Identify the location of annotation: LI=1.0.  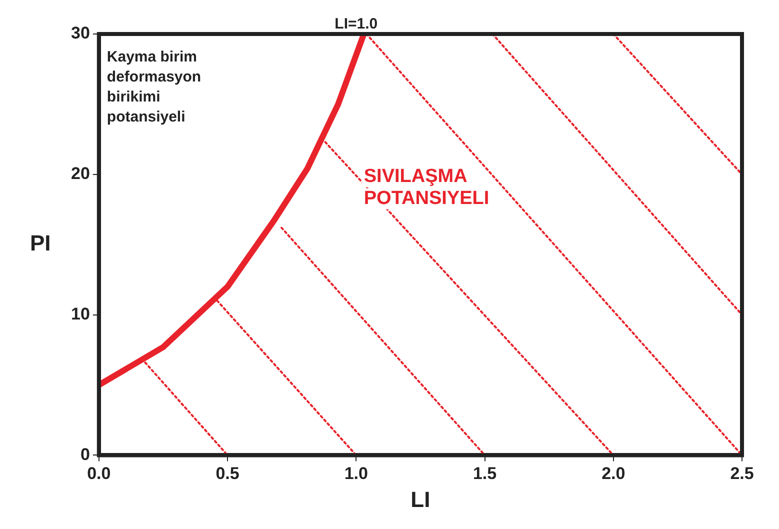
(356, 24).